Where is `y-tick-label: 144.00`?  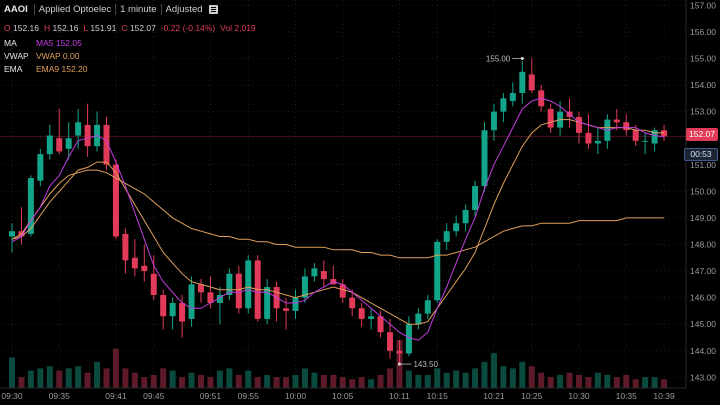 y-tick-label: 144.00 is located at coordinates (703, 351).